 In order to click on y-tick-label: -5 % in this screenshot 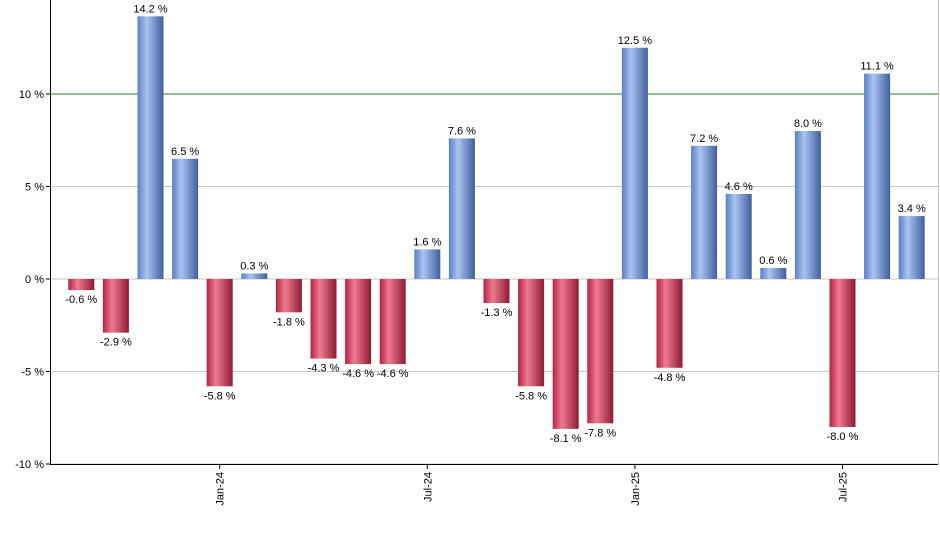, I will do `click(32, 373)`.